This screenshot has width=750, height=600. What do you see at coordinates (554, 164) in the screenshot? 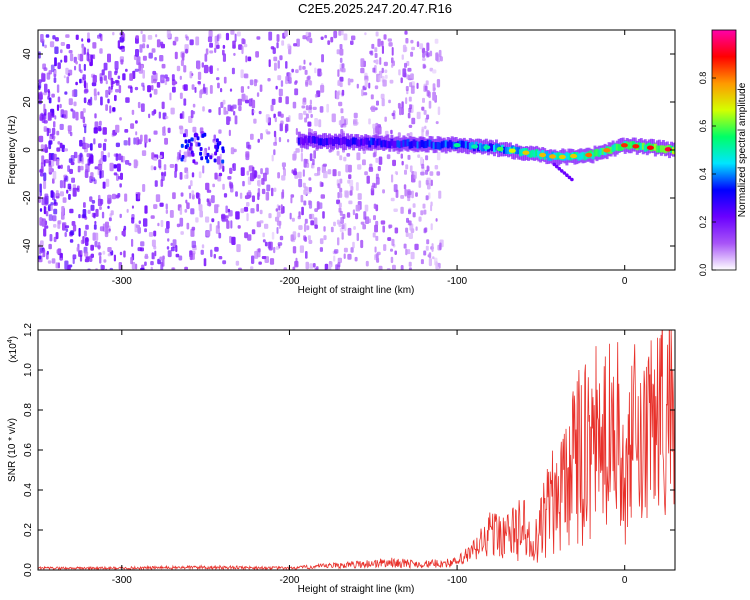
I see `ridge-tail` at bounding box center [554, 164].